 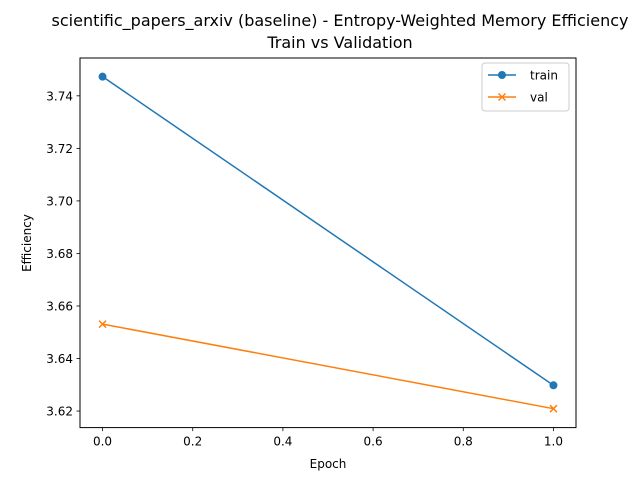 What do you see at coordinates (59, 412) in the screenshot?
I see `y-tick-label: 3.62` at bounding box center [59, 412].